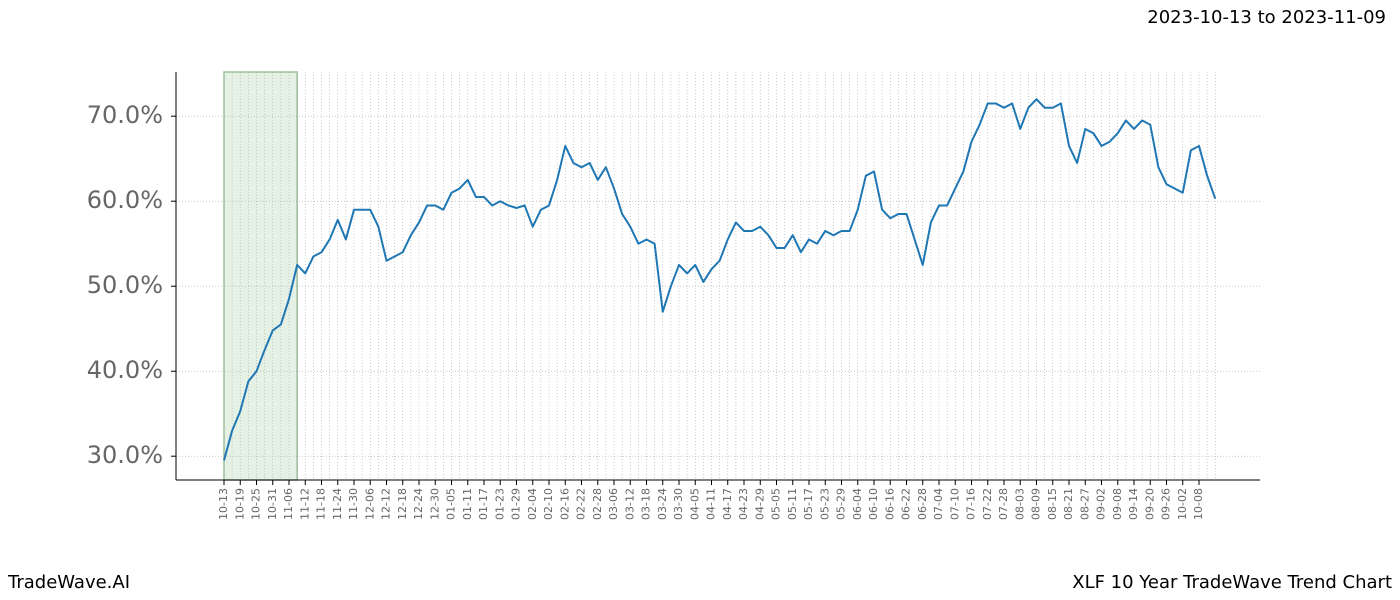 This screenshot has width=1400, height=600. What do you see at coordinates (434, 504) in the screenshot?
I see `x-tick-label: 12-30` at bounding box center [434, 504].